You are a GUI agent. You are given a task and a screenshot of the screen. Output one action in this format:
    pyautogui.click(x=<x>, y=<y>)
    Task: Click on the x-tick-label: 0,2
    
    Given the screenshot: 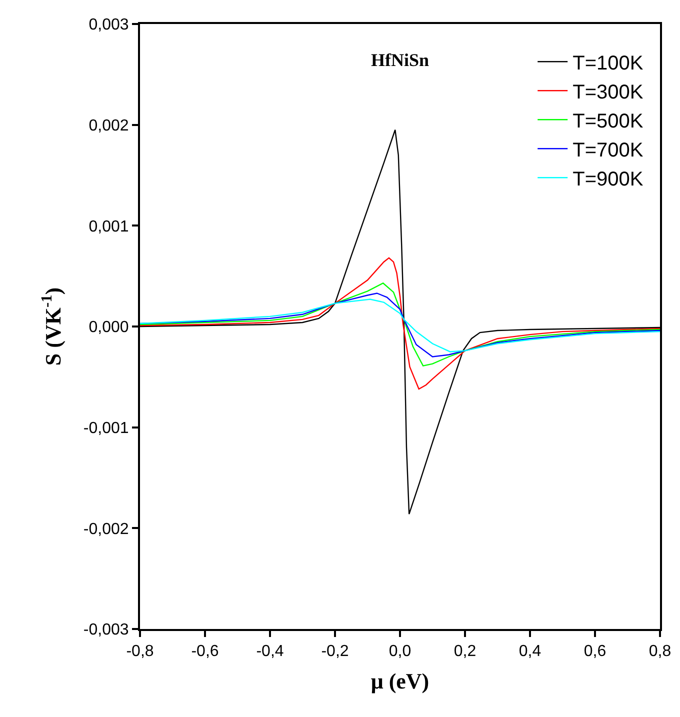 What is the action you would take?
    pyautogui.click(x=465, y=651)
    